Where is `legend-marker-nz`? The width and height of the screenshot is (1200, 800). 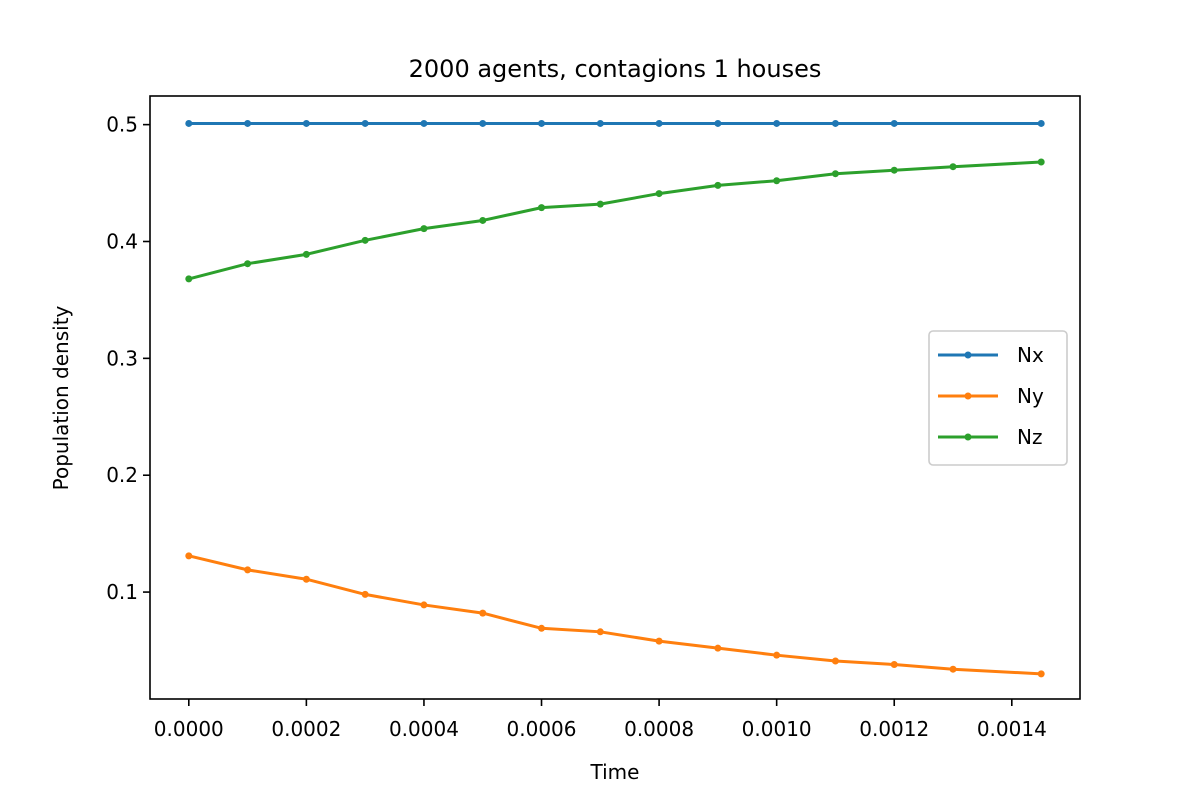 legend-marker-nz is located at coordinates (968, 437).